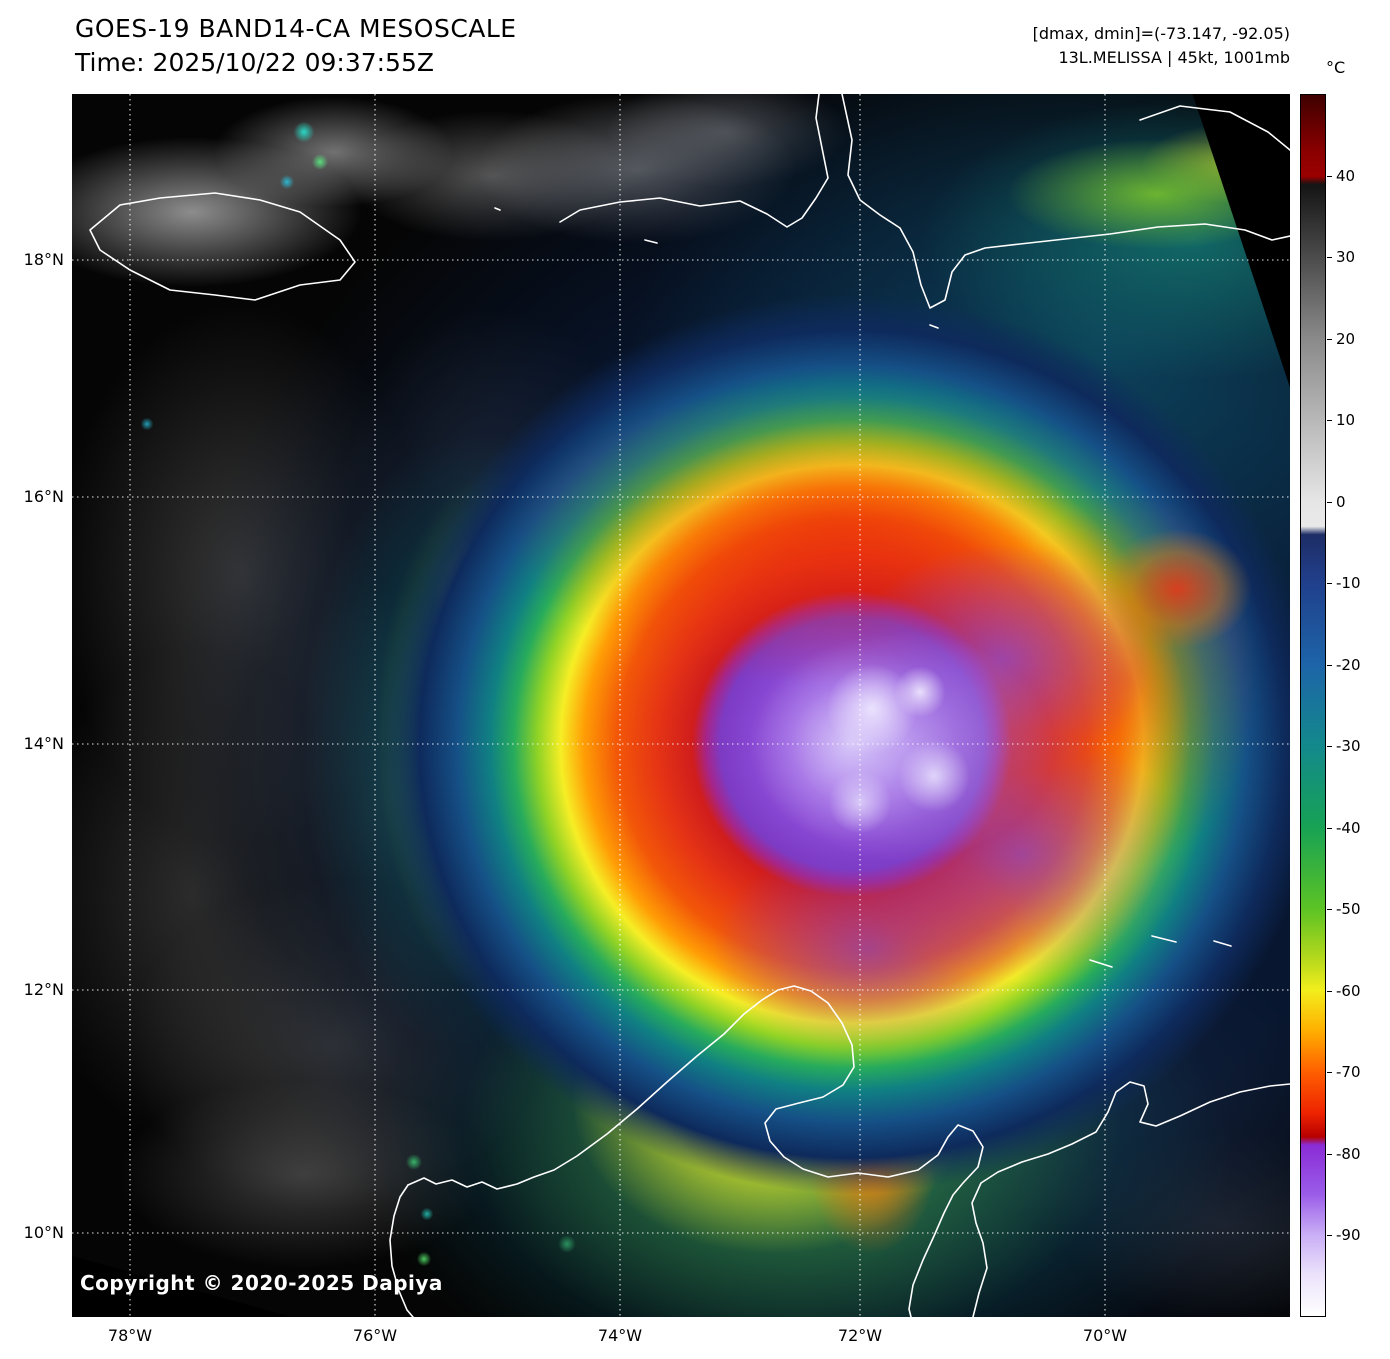 The width and height of the screenshot is (1390, 1359). I want to click on colorbar-unit-label: °C, so click(1336, 67).